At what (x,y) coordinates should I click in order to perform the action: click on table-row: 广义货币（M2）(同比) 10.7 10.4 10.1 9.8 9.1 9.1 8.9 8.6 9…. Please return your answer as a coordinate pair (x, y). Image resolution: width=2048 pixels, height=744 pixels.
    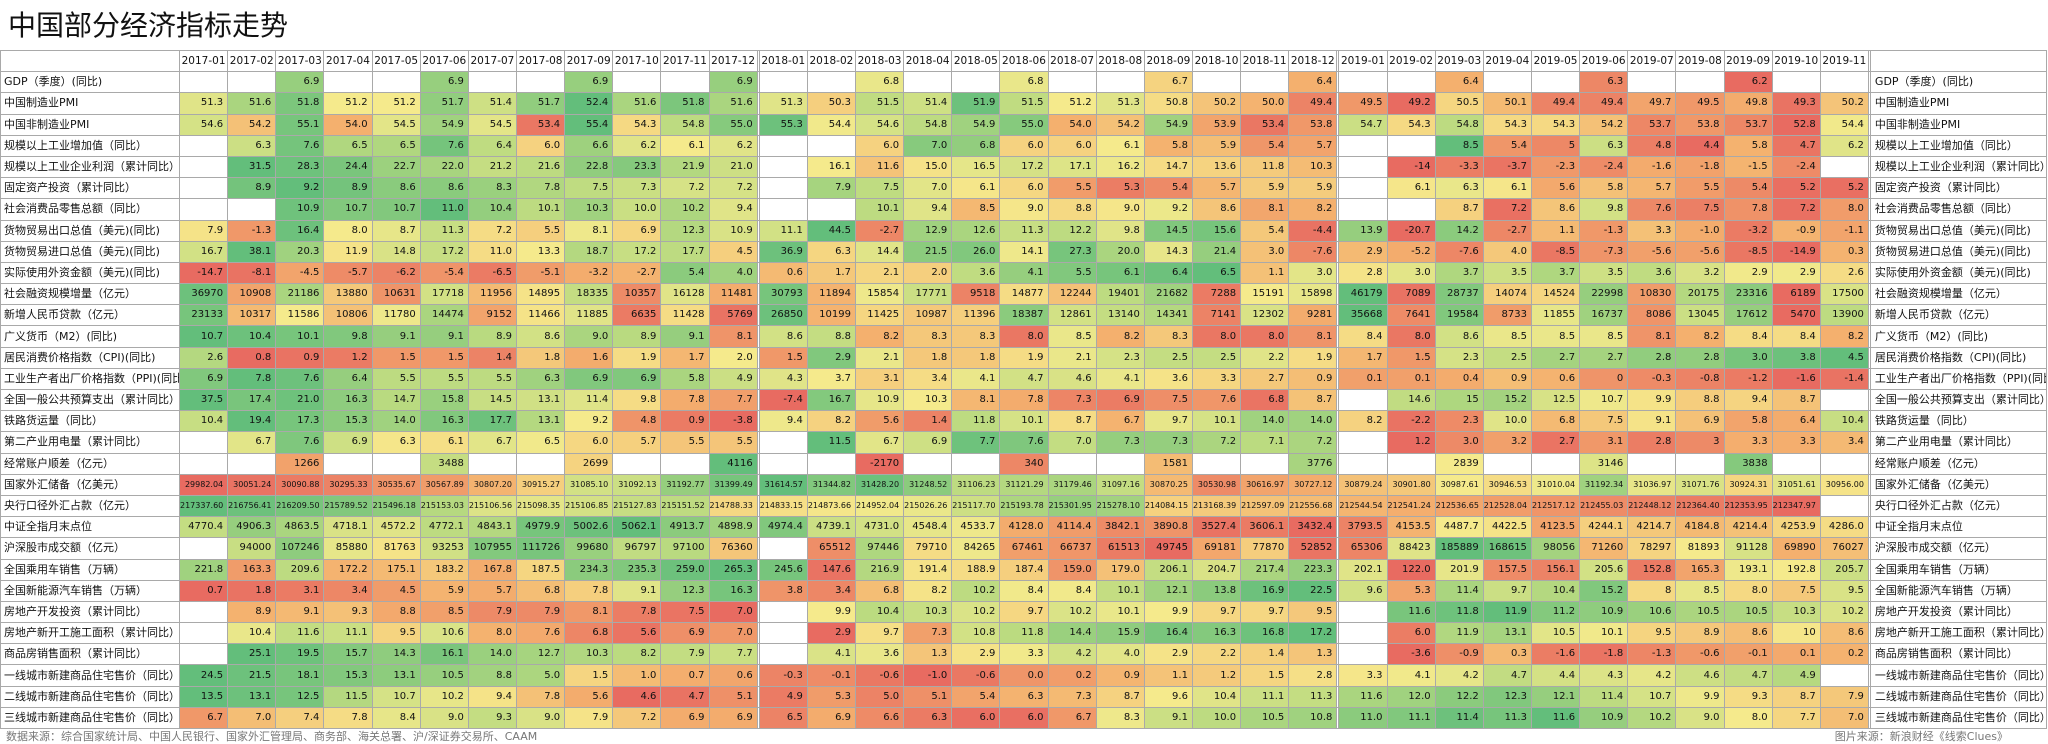
    Looking at the image, I should click on (1023, 336).